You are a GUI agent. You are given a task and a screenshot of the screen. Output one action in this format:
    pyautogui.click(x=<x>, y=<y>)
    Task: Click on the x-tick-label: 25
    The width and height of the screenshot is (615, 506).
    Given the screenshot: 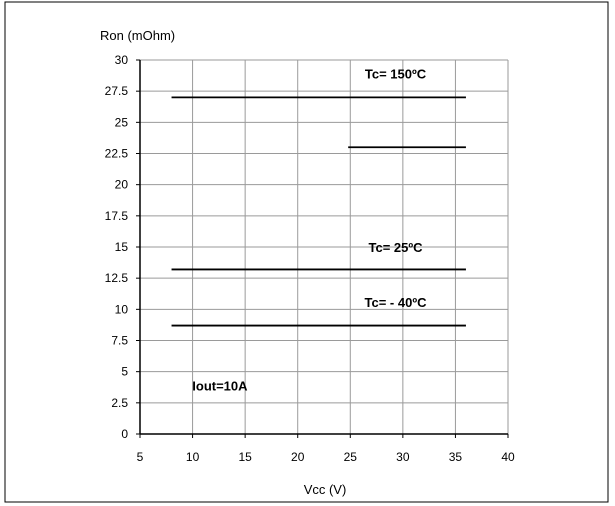 What is the action you would take?
    pyautogui.click(x=351, y=457)
    